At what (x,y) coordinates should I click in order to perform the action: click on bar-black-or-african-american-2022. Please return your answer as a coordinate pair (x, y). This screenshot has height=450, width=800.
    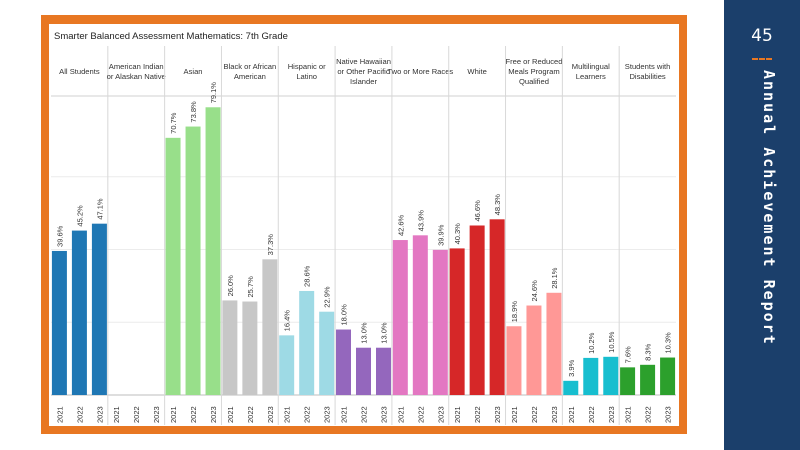
    Looking at the image, I should click on (250, 348).